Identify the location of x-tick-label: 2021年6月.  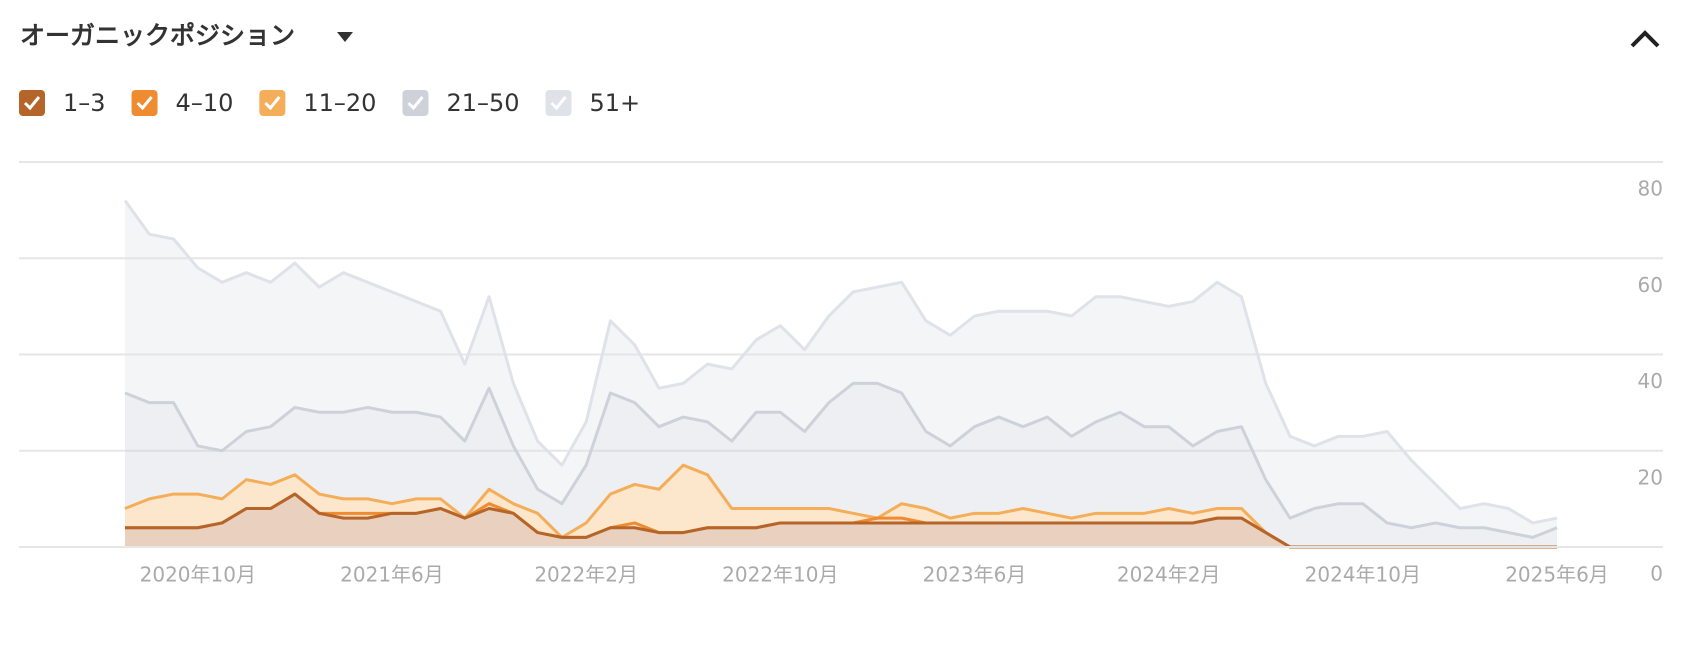
(392, 575).